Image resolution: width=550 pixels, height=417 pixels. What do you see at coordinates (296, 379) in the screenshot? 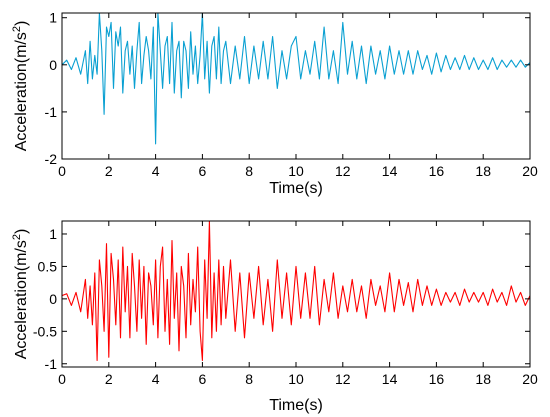
I see `x-tick-label-2-10: 10` at bounding box center [296, 379].